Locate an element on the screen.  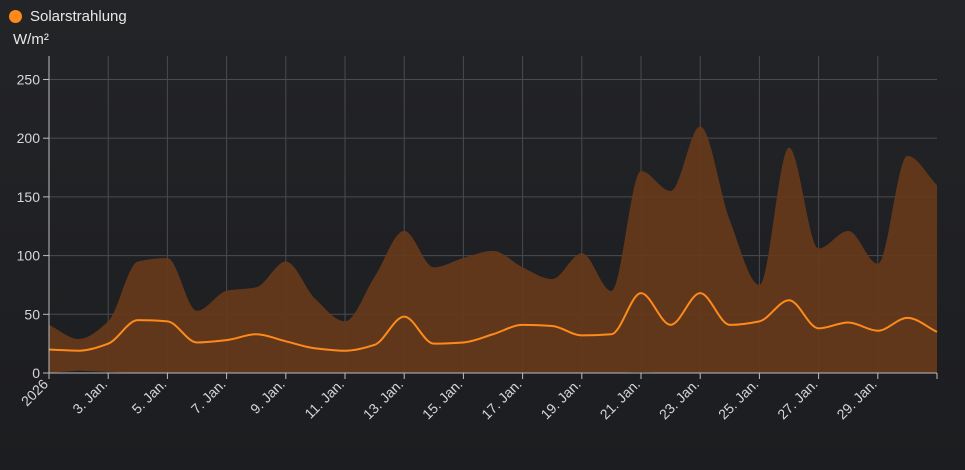
y-tick-label: 150 is located at coordinates (29, 197).